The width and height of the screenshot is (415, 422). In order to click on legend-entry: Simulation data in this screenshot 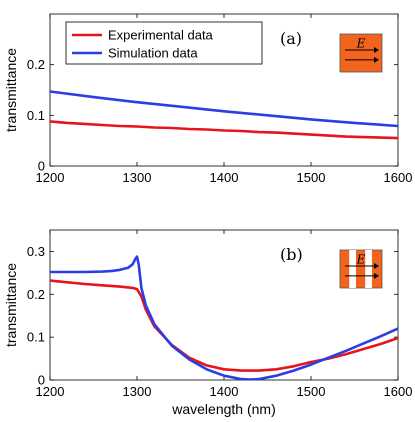, I will do `click(153, 53)`.